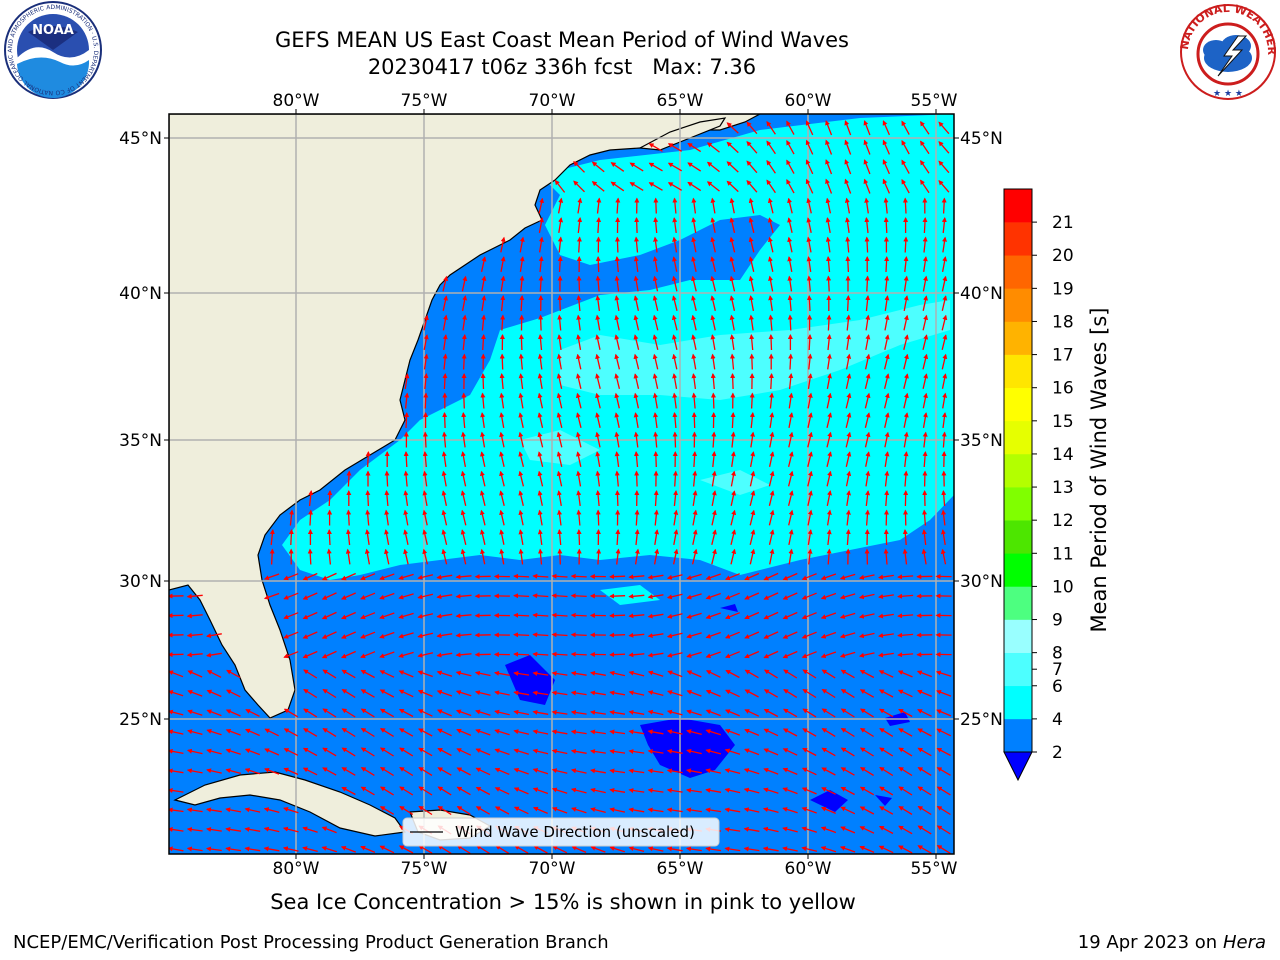 Image resolution: width=1280 pixels, height=960 pixels. Describe the element at coordinates (1063, 521) in the screenshot. I see `colorbar-tick-label: 12` at that location.